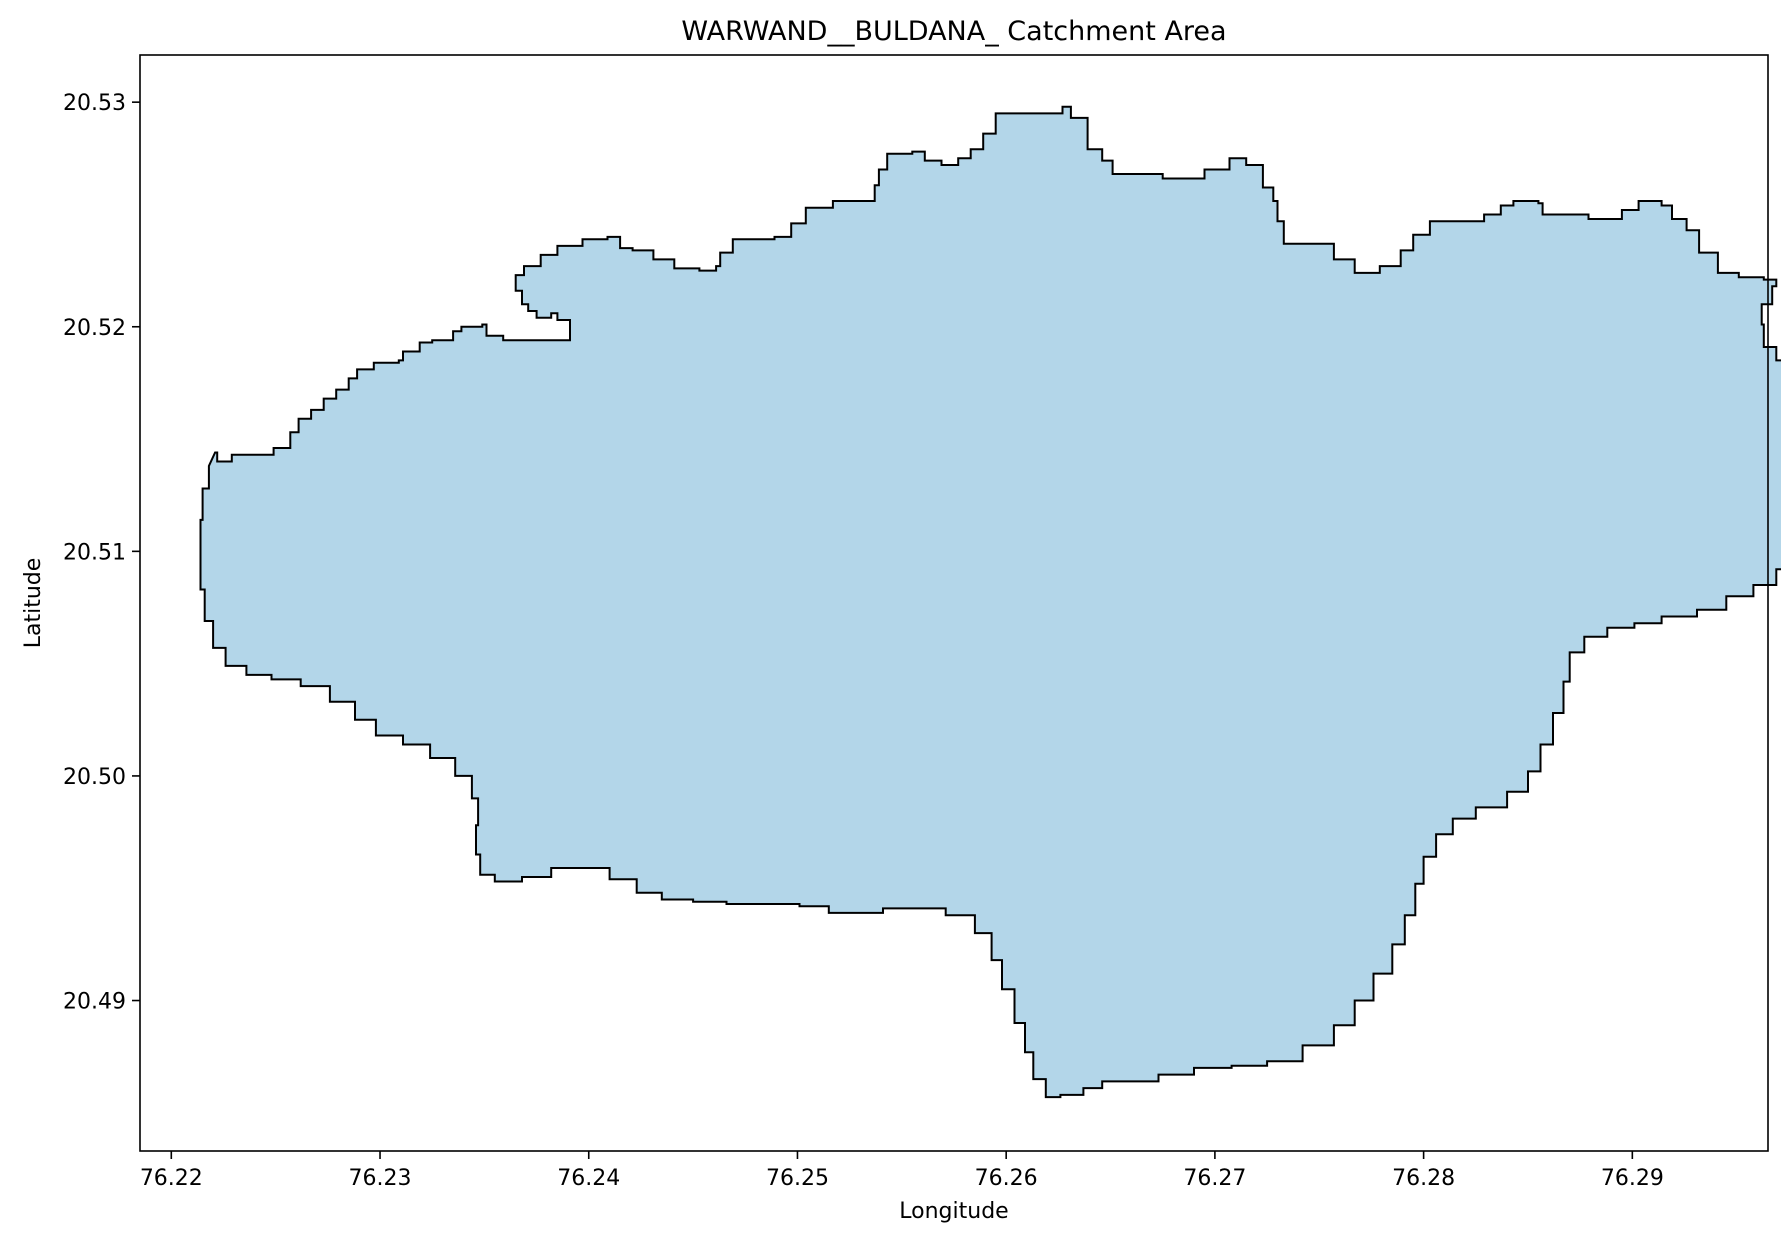  I want to click on x-tick-label: 76.28, so click(1423, 1178).